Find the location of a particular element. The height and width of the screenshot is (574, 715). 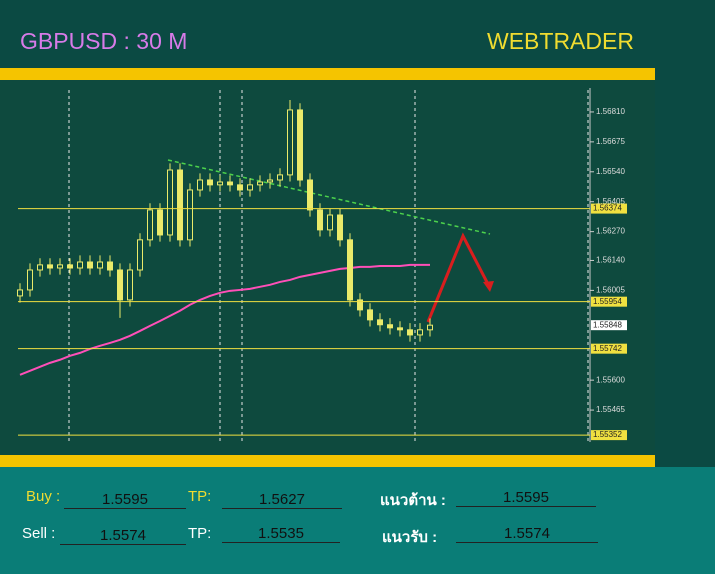

y-tick-label: 1.56270 is located at coordinates (610, 231).